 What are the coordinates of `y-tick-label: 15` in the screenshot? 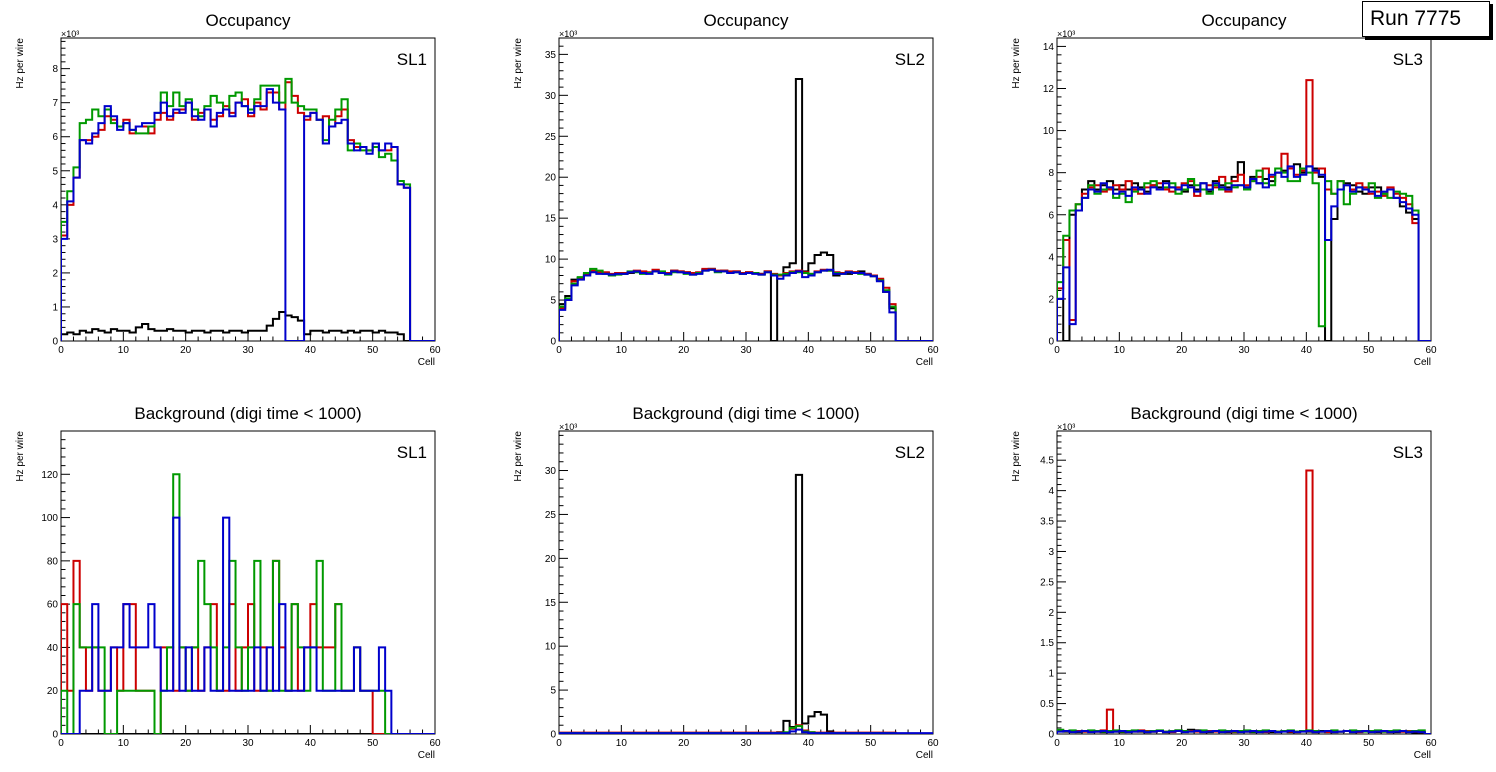 It's located at (551, 219).